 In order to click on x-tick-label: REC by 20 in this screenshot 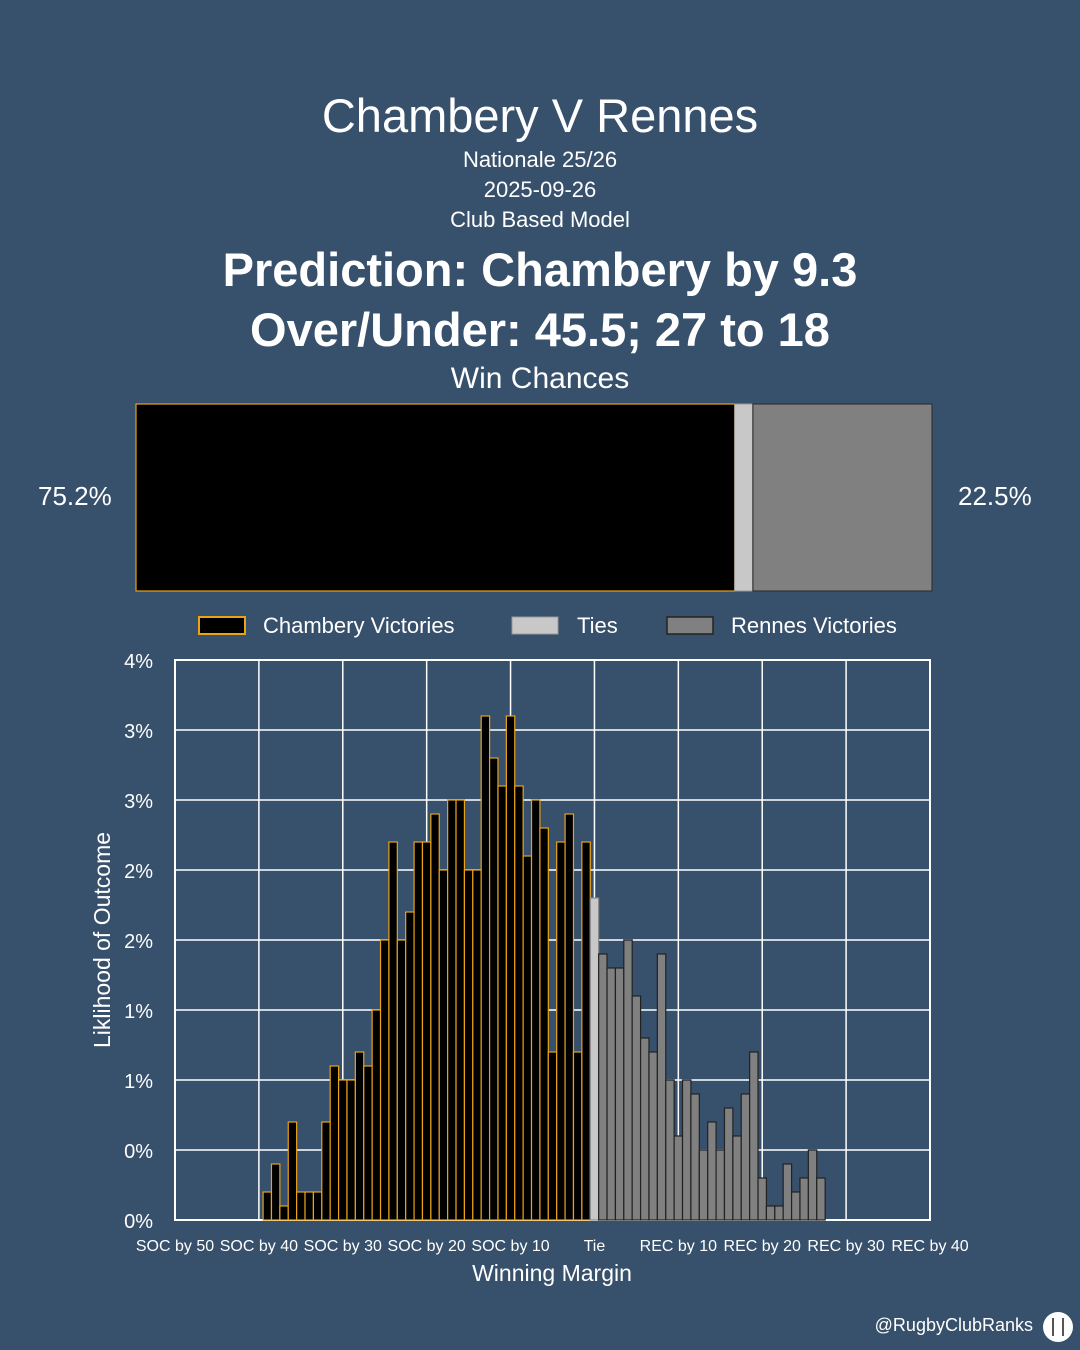, I will do `click(762, 1246)`.